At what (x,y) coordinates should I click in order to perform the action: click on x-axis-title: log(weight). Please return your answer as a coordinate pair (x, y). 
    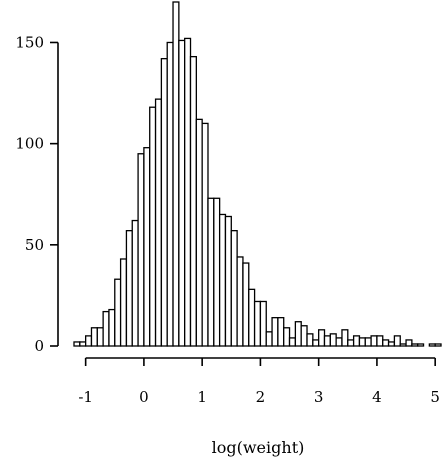
    Looking at the image, I should click on (258, 447).